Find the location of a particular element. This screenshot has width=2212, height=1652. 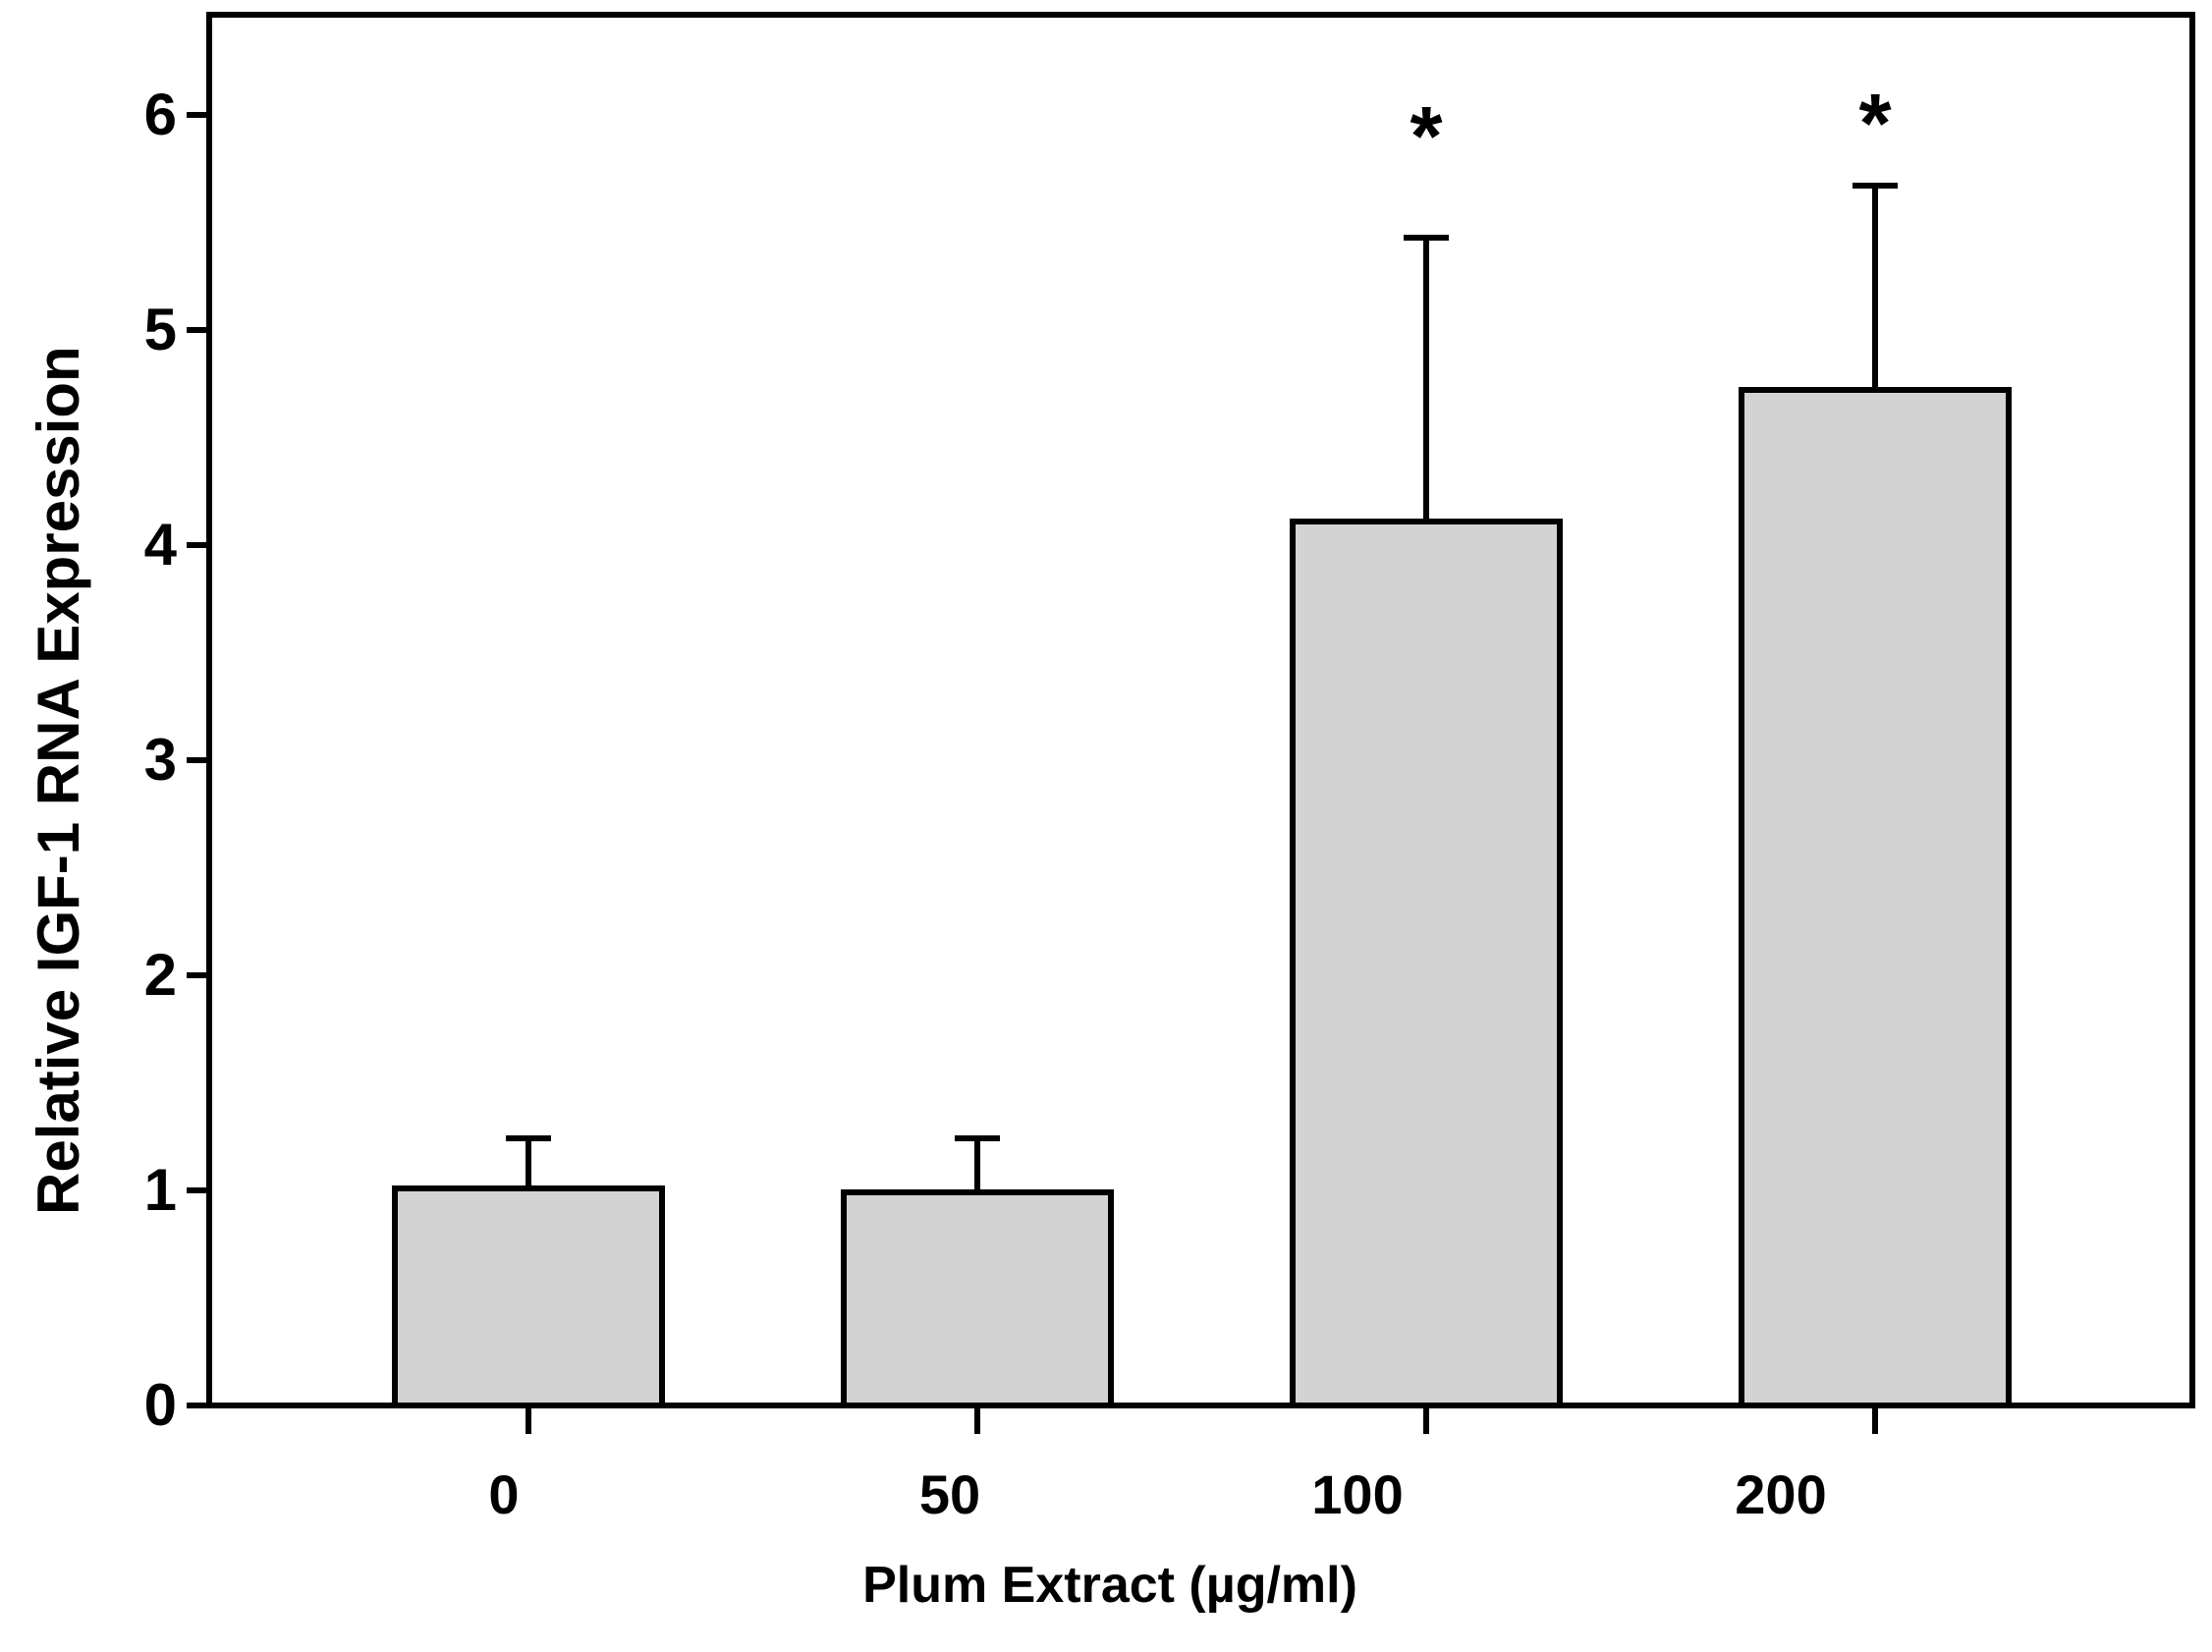

x-tick-label: 50 is located at coordinates (949, 1494).